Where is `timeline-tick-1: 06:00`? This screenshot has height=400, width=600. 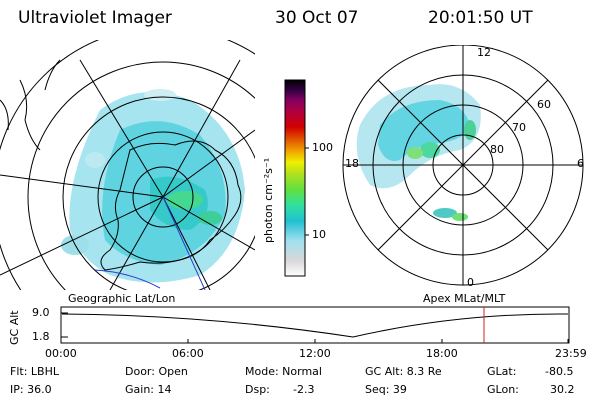 timeline-tick-1: 06:00 is located at coordinates (188, 353).